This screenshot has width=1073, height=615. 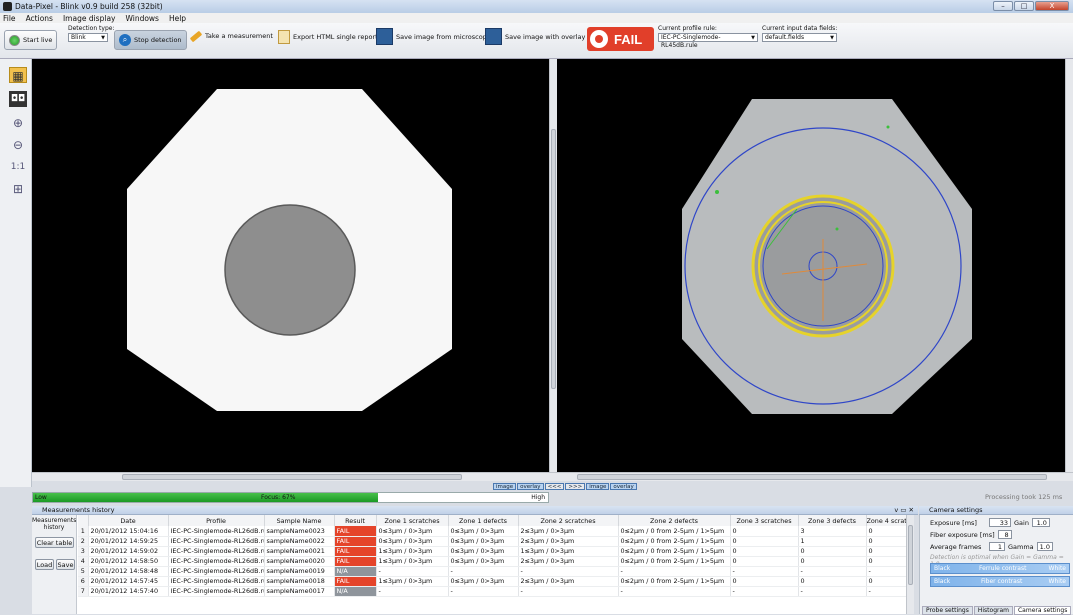 What do you see at coordinates (823, 266) in the screenshot?
I see `zone-cladding-boundary` at bounding box center [823, 266].